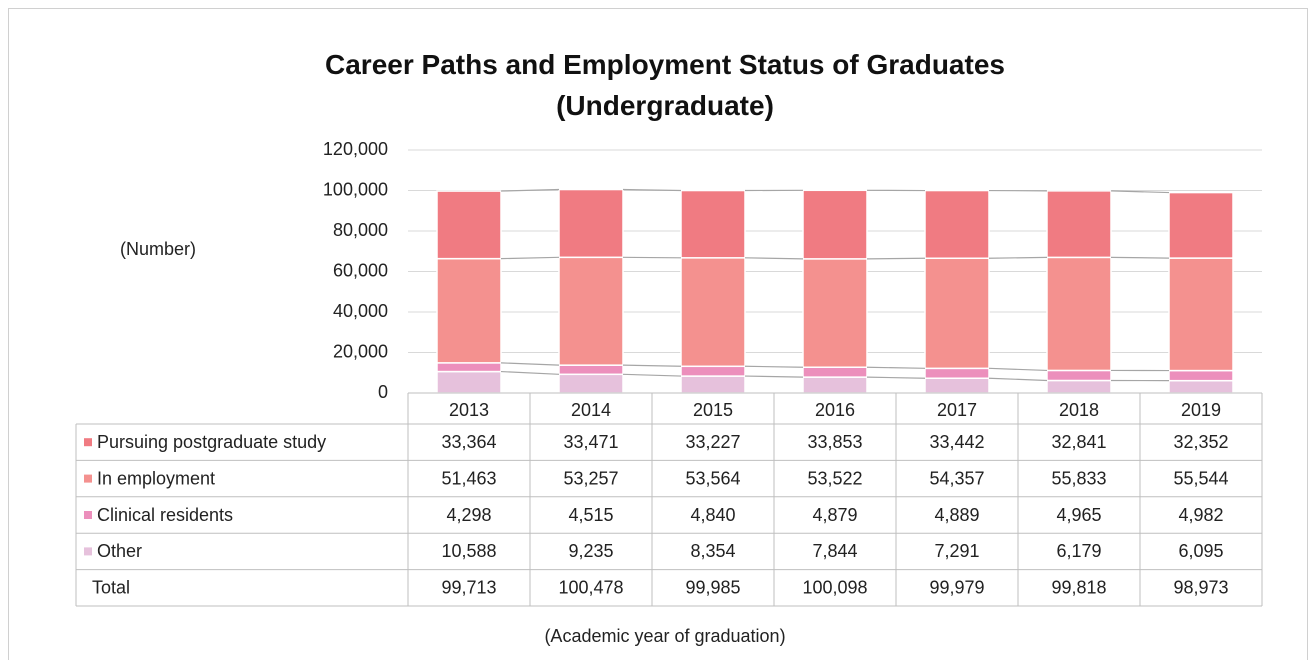  What do you see at coordinates (956, 442) in the screenshot?
I see `table-value: 33,442` at bounding box center [956, 442].